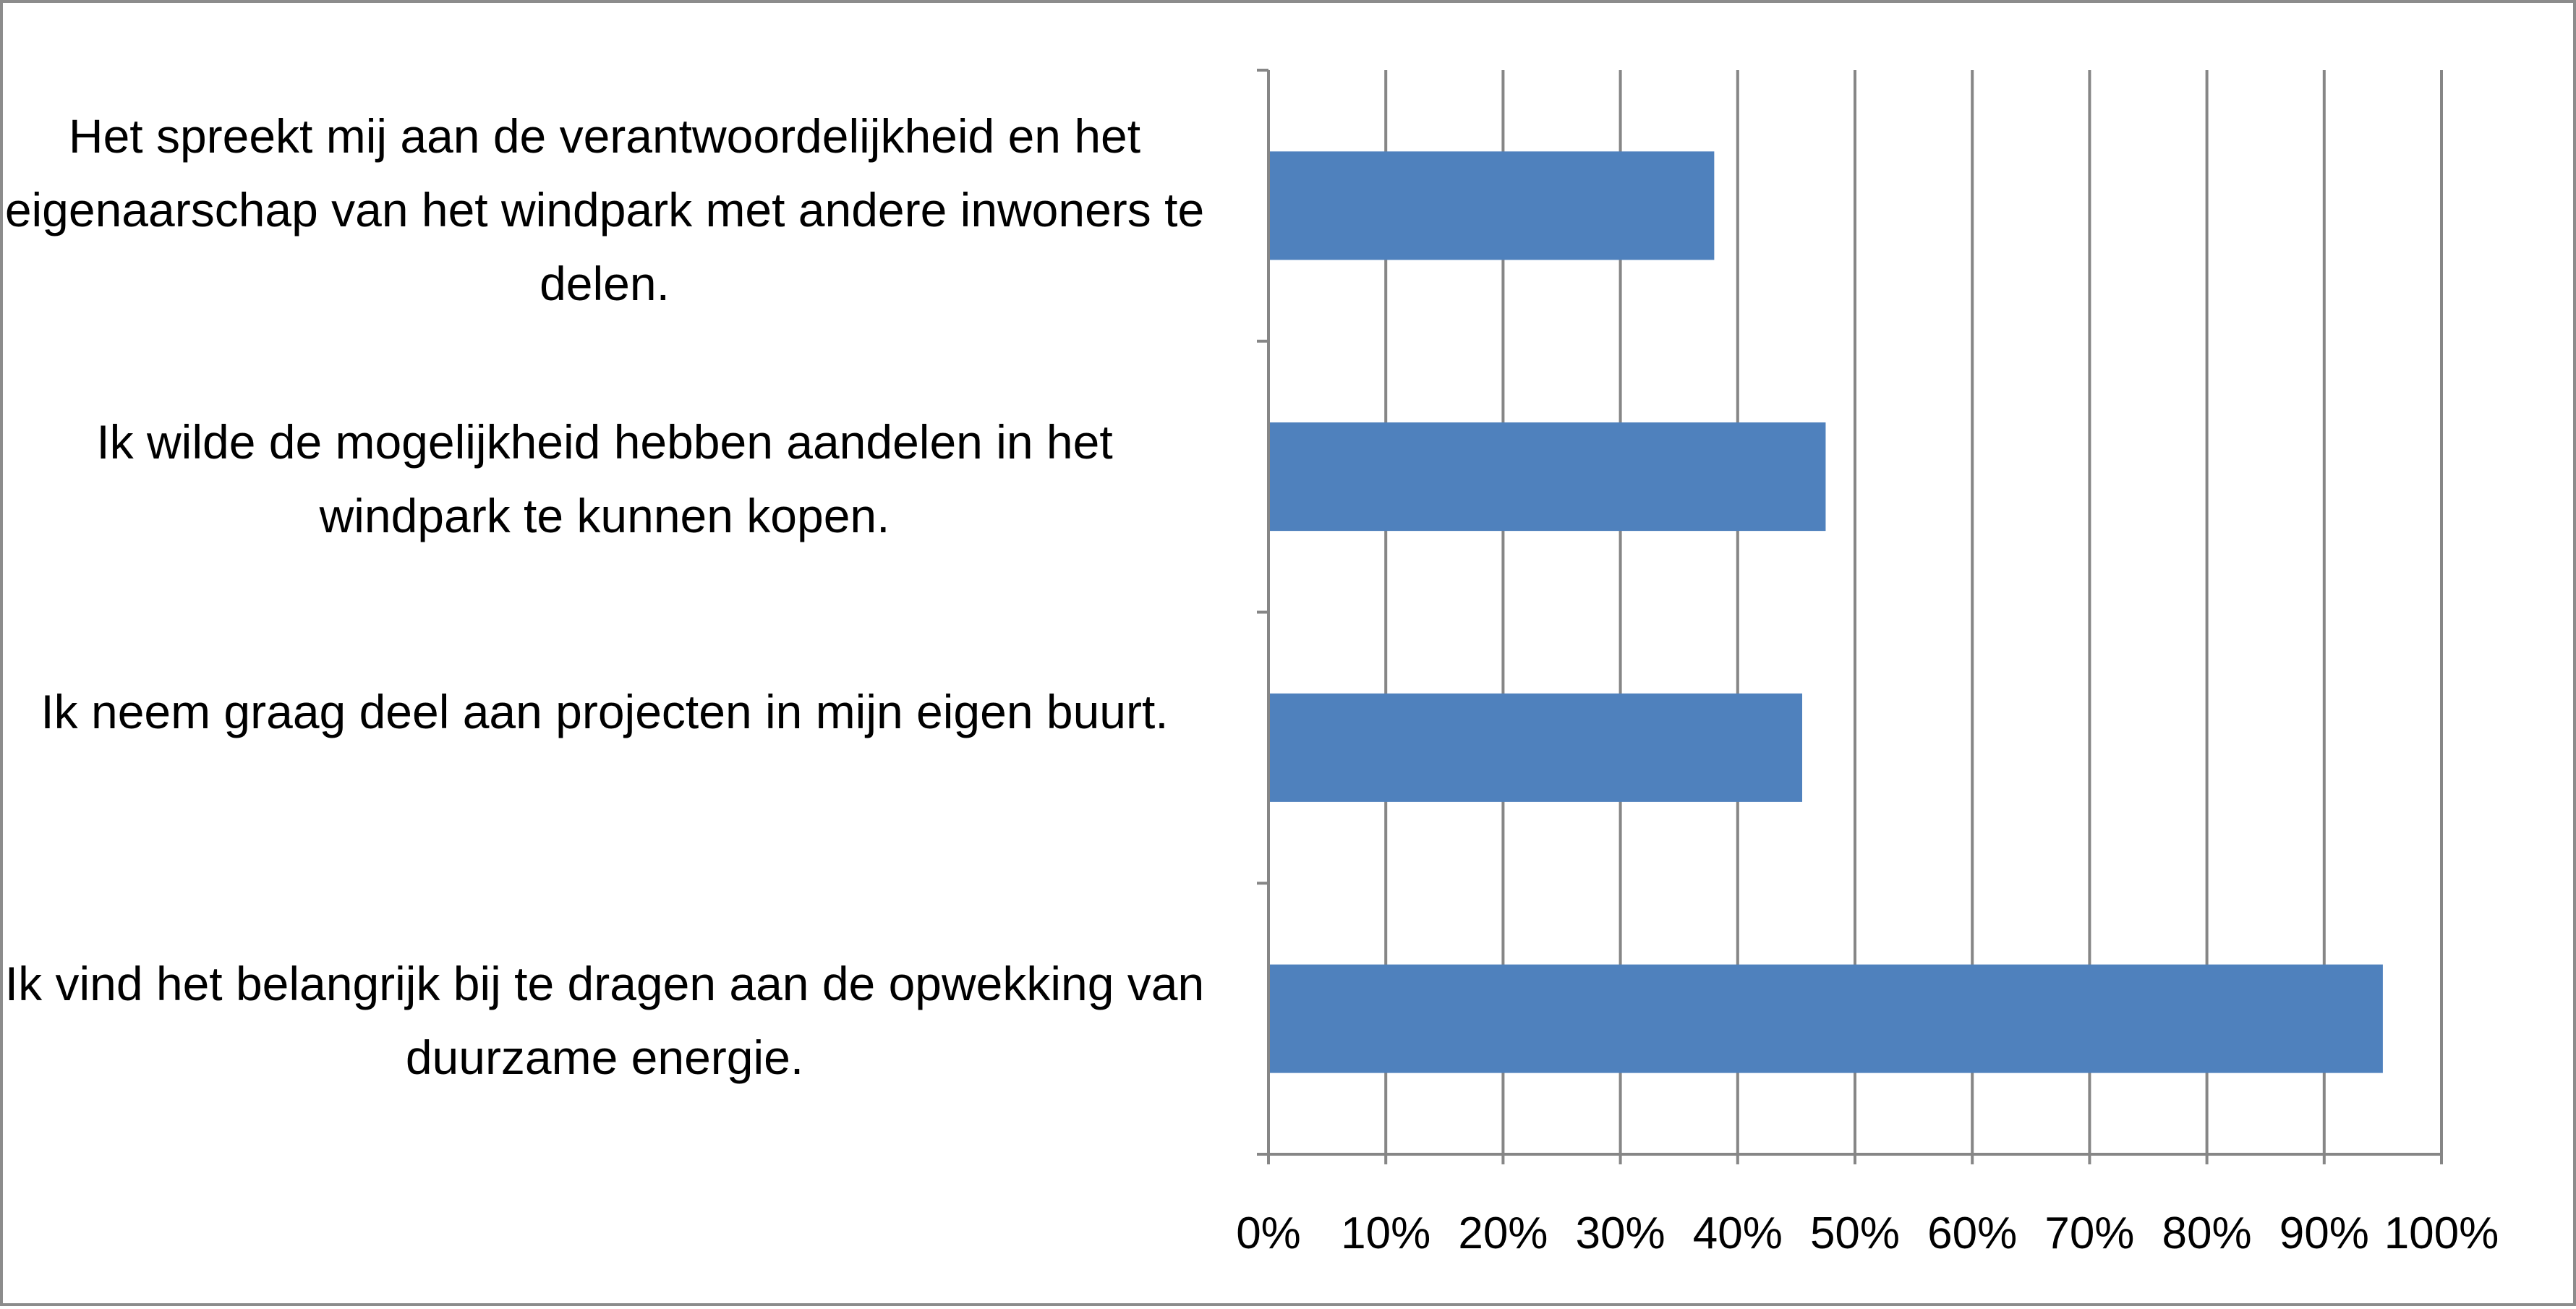 This screenshot has height=1309, width=2576. I want to click on x-tick-label-8: 80%, so click(2207, 1233).